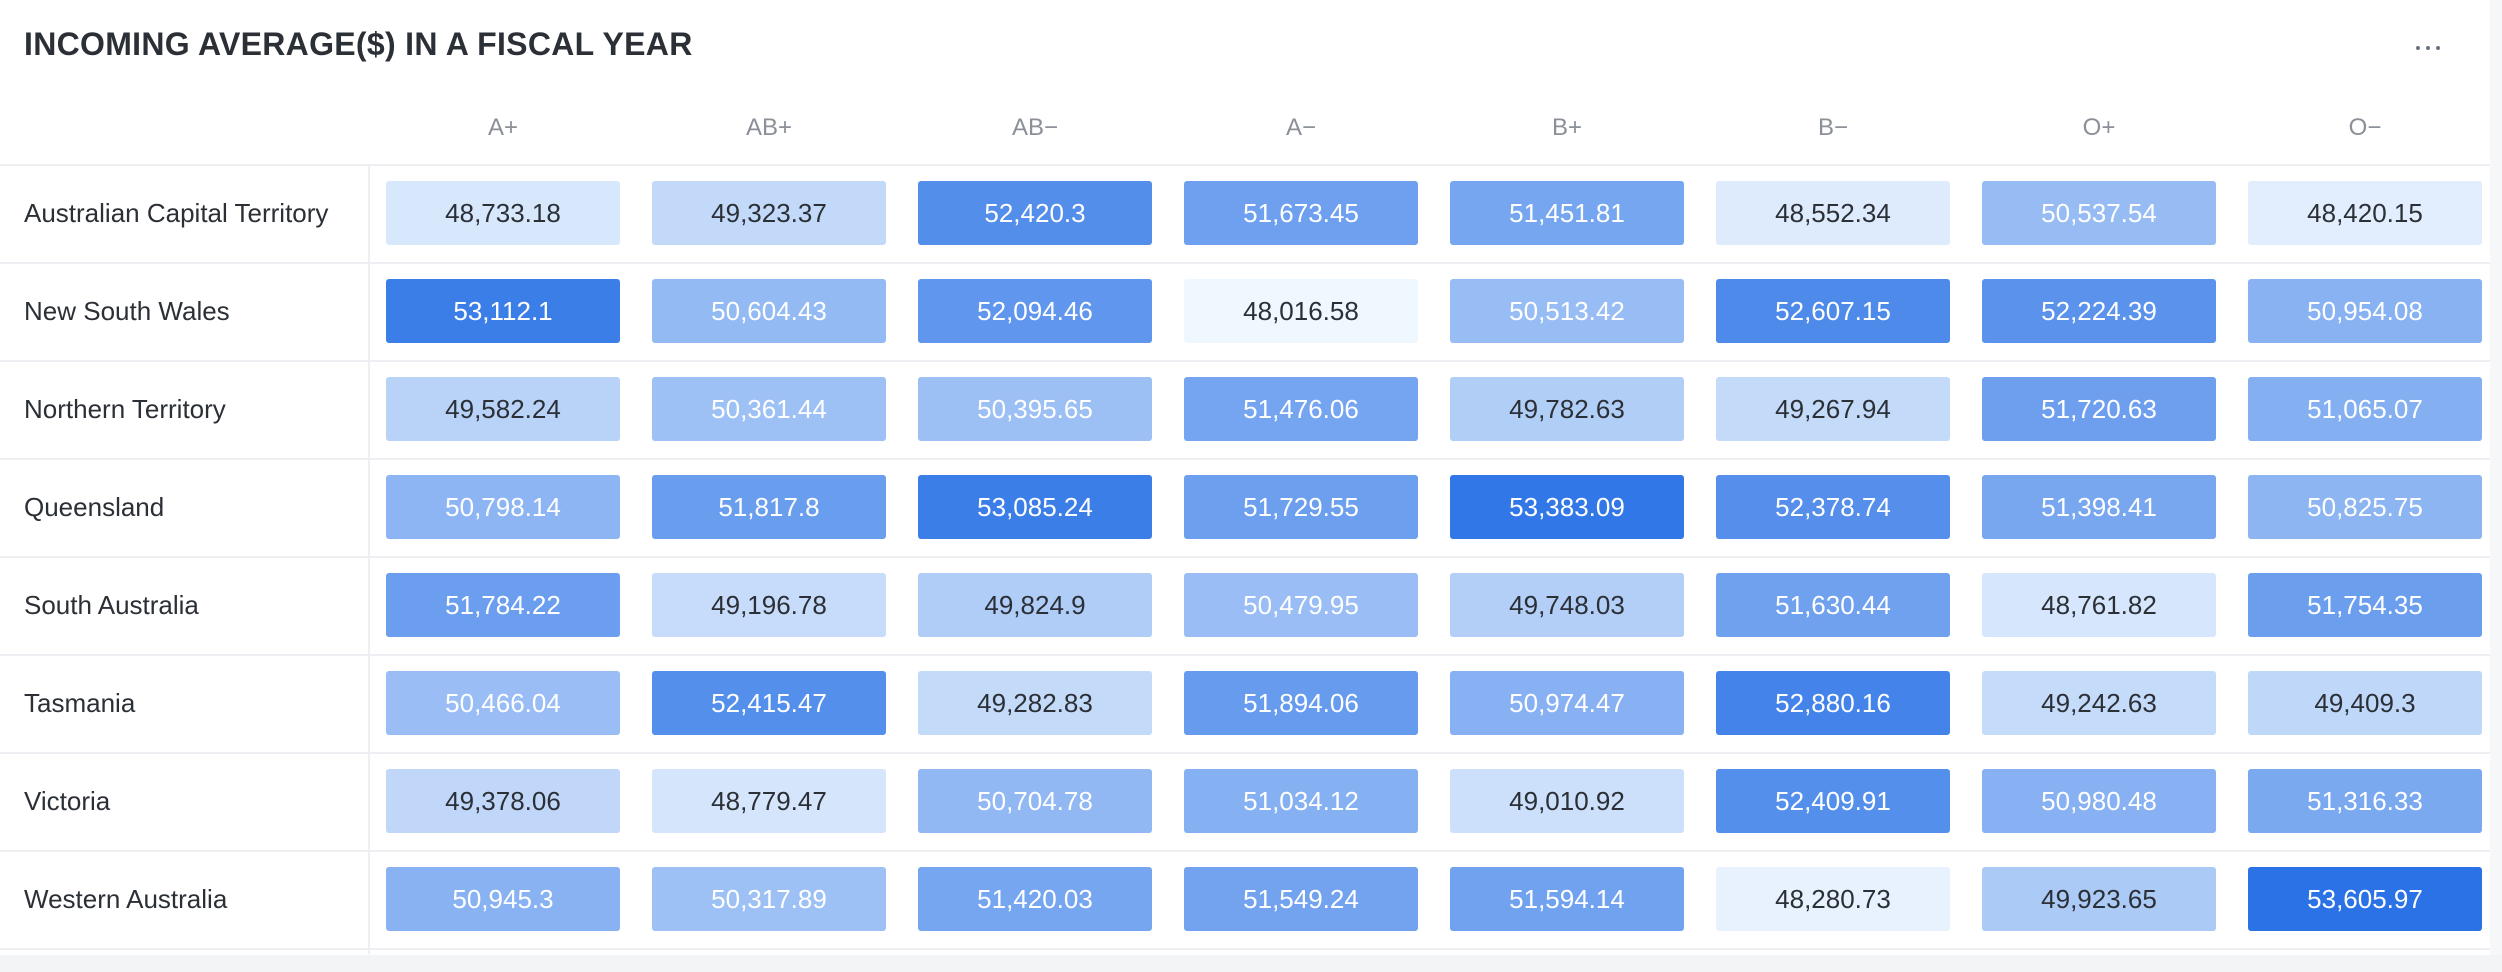  Describe the element at coordinates (2099, 801) in the screenshot. I see `heatmap-cell: 50,980.48` at that location.